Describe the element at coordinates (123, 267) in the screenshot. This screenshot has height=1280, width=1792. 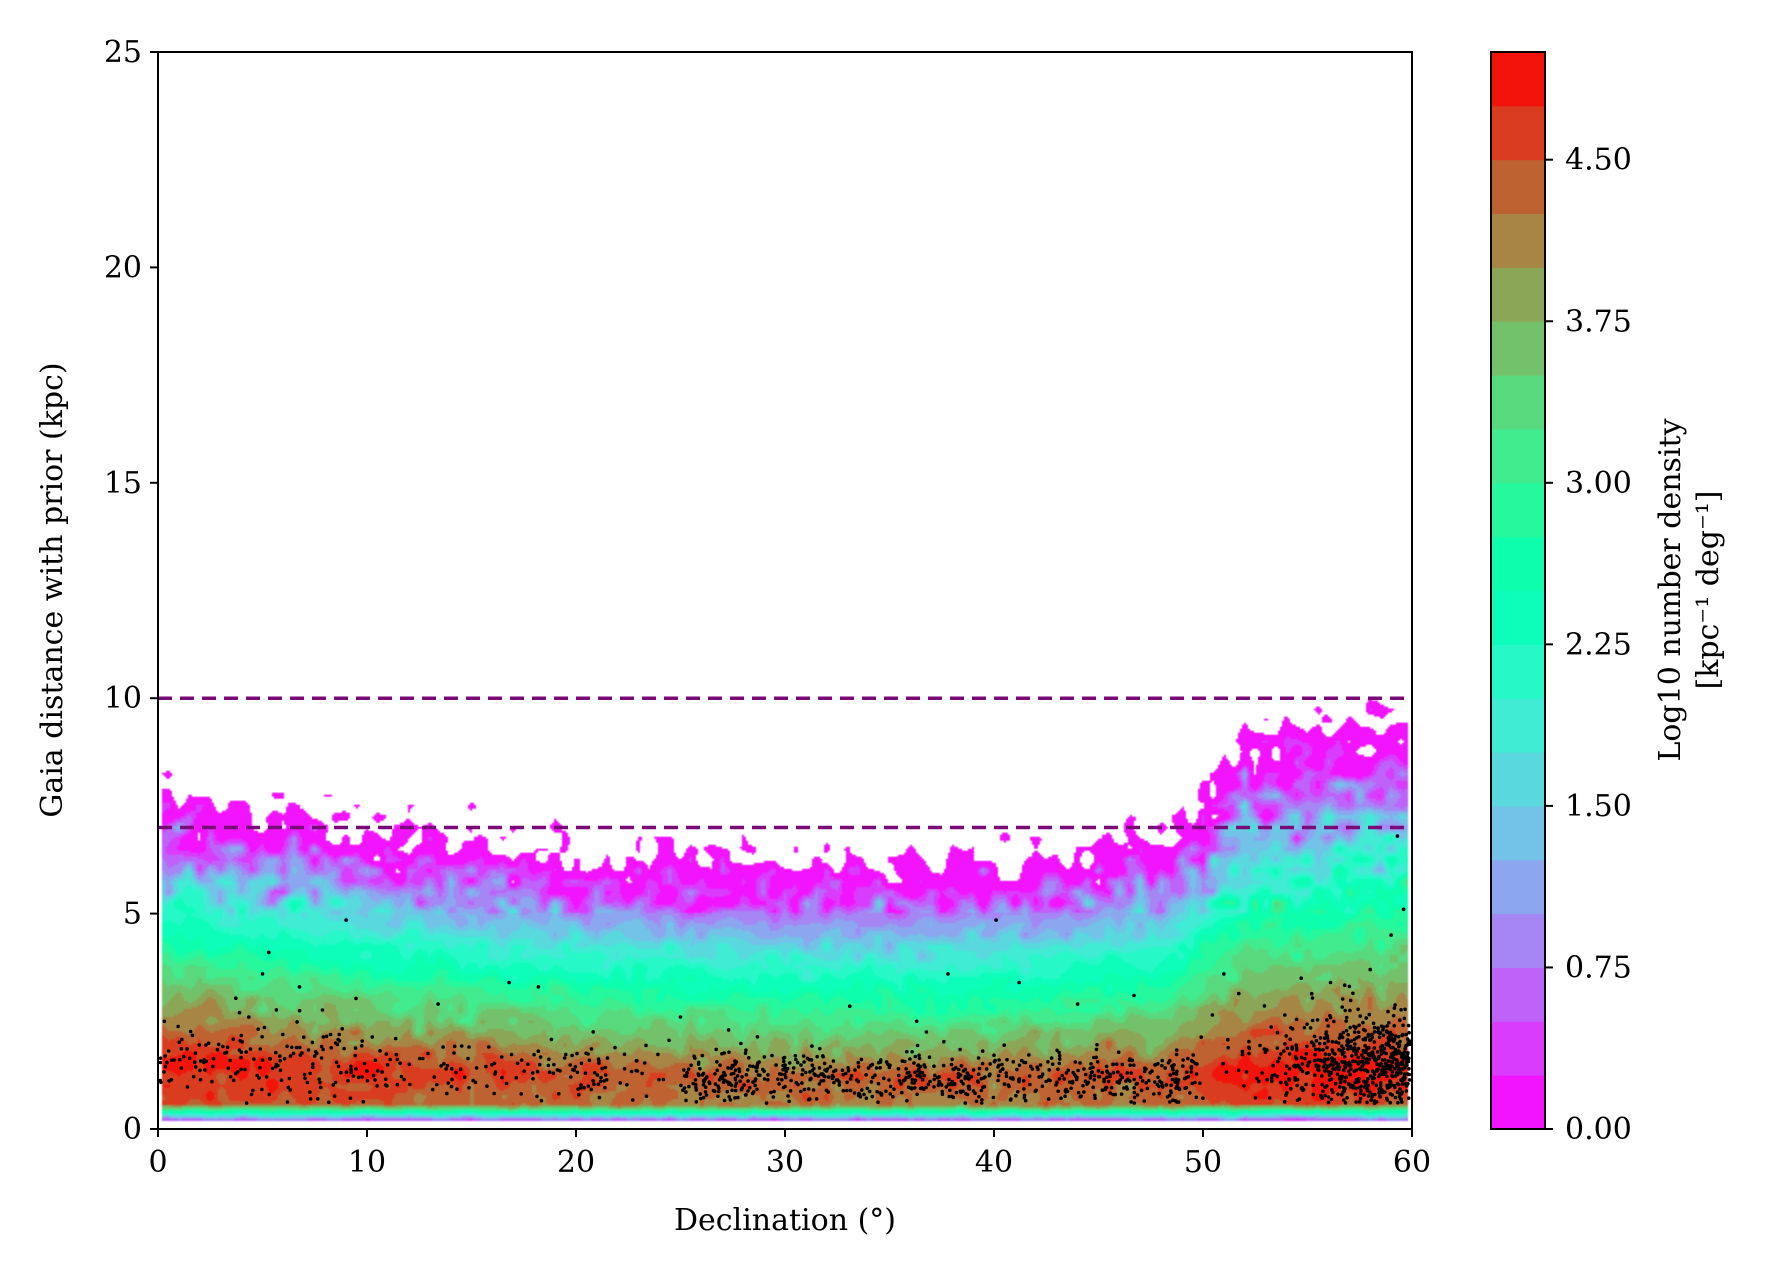
I see `y-tick-label: 20` at that location.